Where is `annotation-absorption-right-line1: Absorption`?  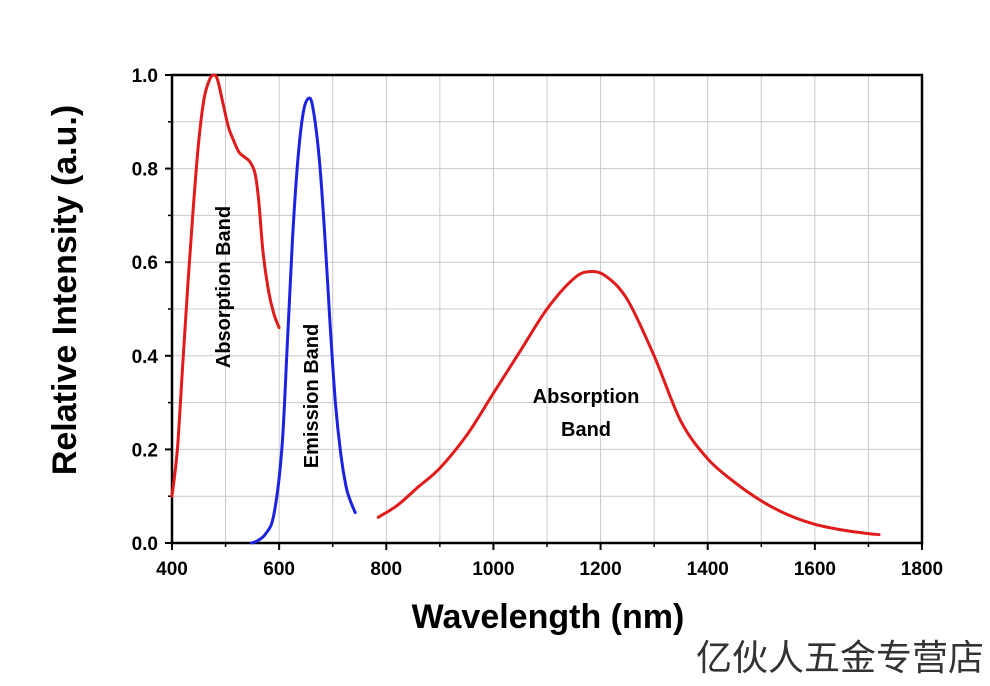 annotation-absorption-right-line1: Absorption is located at coordinates (586, 397).